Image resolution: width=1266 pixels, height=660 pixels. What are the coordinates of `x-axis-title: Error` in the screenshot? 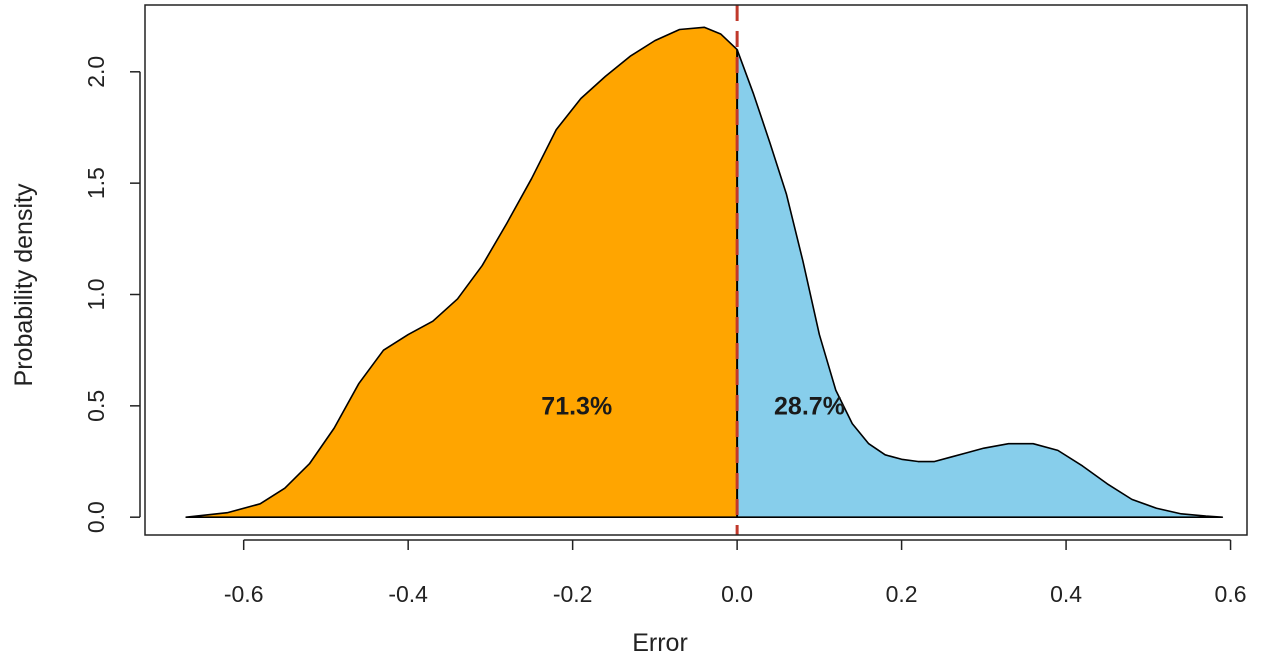 It's located at (660, 643).